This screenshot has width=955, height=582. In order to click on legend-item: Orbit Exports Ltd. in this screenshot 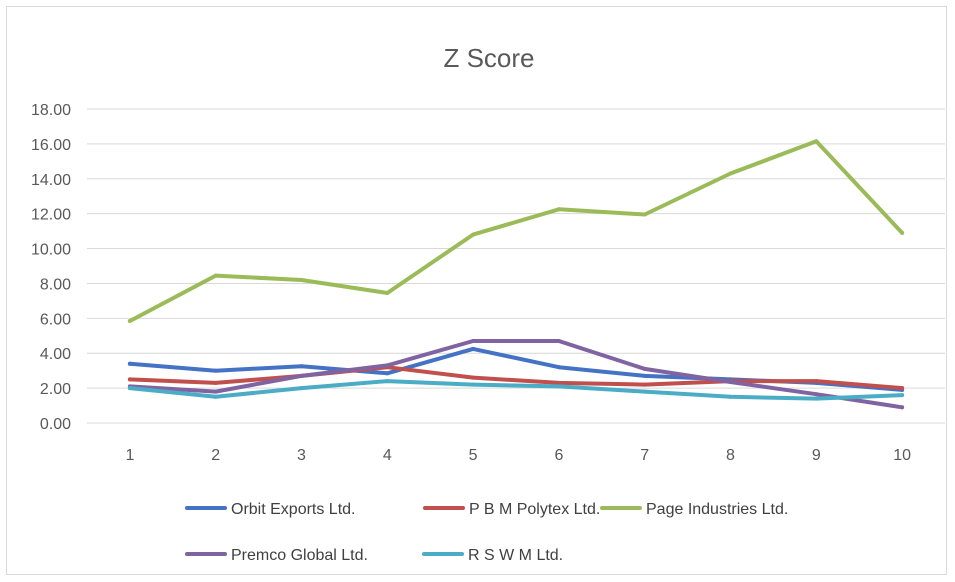, I will do `click(270, 509)`.